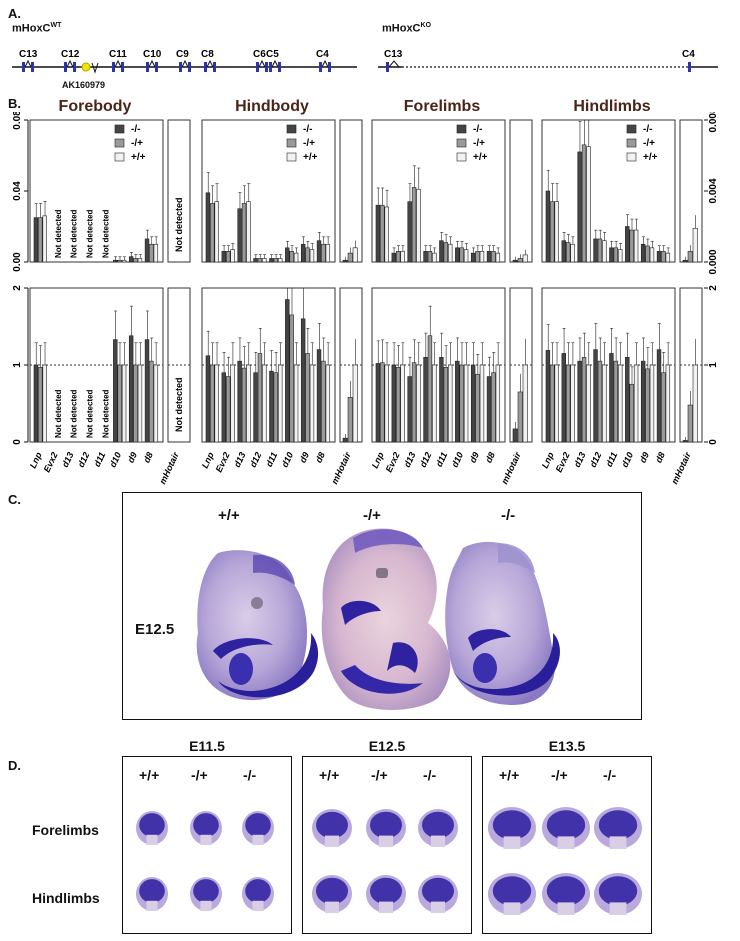 This screenshot has height=941, width=740. Describe the element at coordinates (474, 458) in the screenshot. I see `x-tick-label: d9` at that location.